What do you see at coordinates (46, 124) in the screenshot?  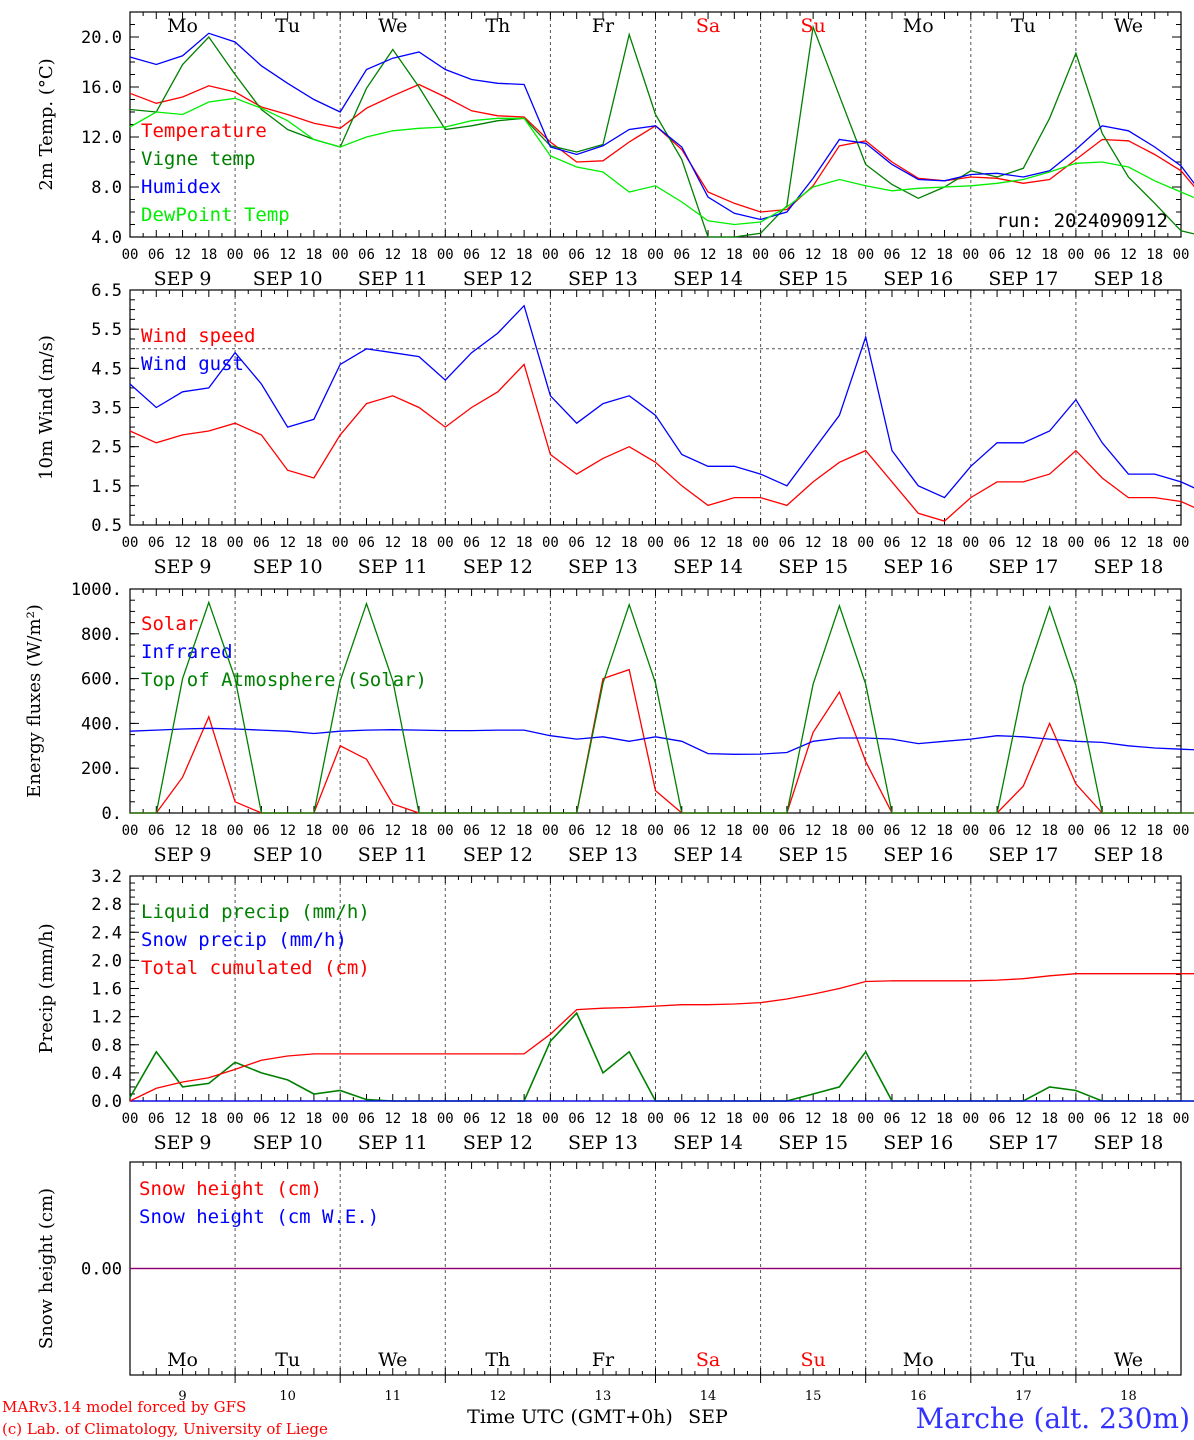 I see `y-axis-label: 2m Temp. (°C)` at bounding box center [46, 124].